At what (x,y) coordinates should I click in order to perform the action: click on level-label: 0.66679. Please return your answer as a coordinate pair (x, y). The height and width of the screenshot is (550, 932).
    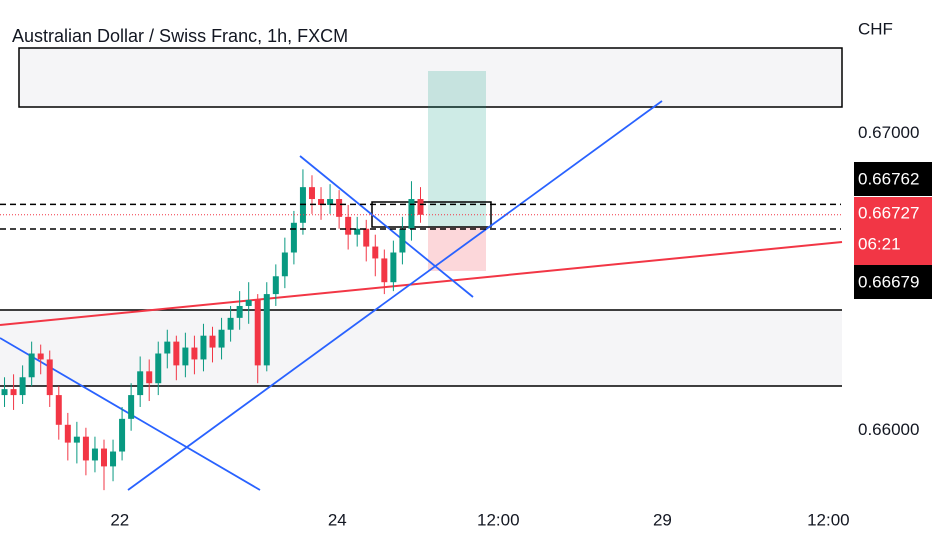
    Looking at the image, I should click on (888, 281).